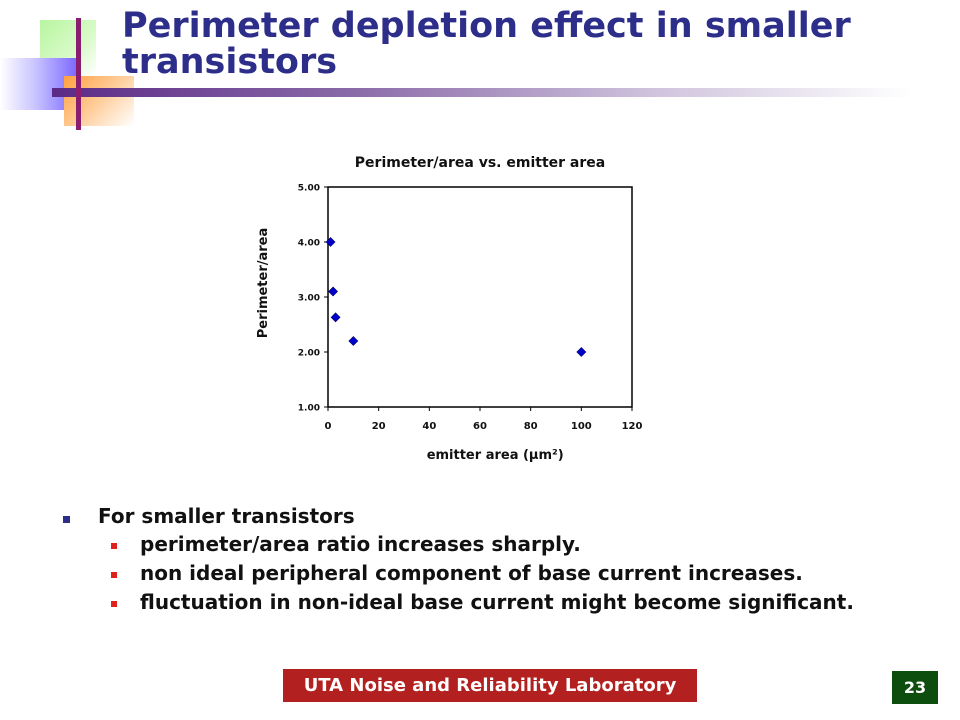 The width and height of the screenshot is (960, 720). What do you see at coordinates (915, 687) in the screenshot?
I see `slide-number: 23` at bounding box center [915, 687].